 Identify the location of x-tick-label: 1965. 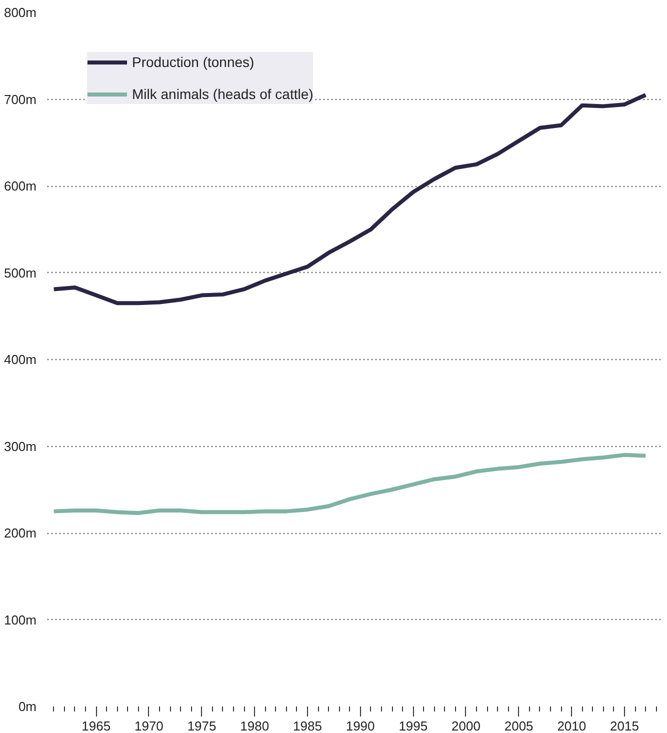
(96, 725).